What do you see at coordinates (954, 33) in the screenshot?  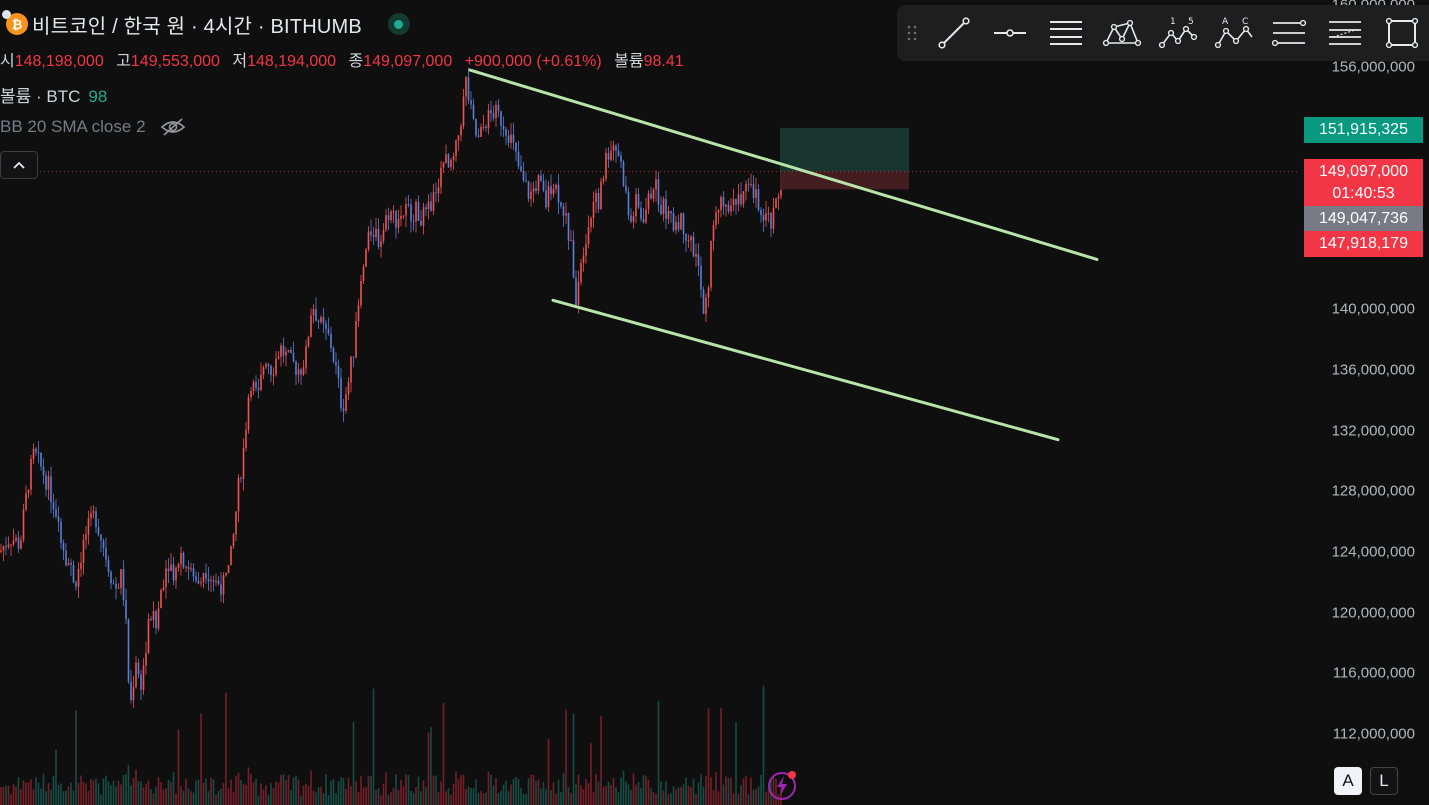 I see `trend-line-icon` at bounding box center [954, 33].